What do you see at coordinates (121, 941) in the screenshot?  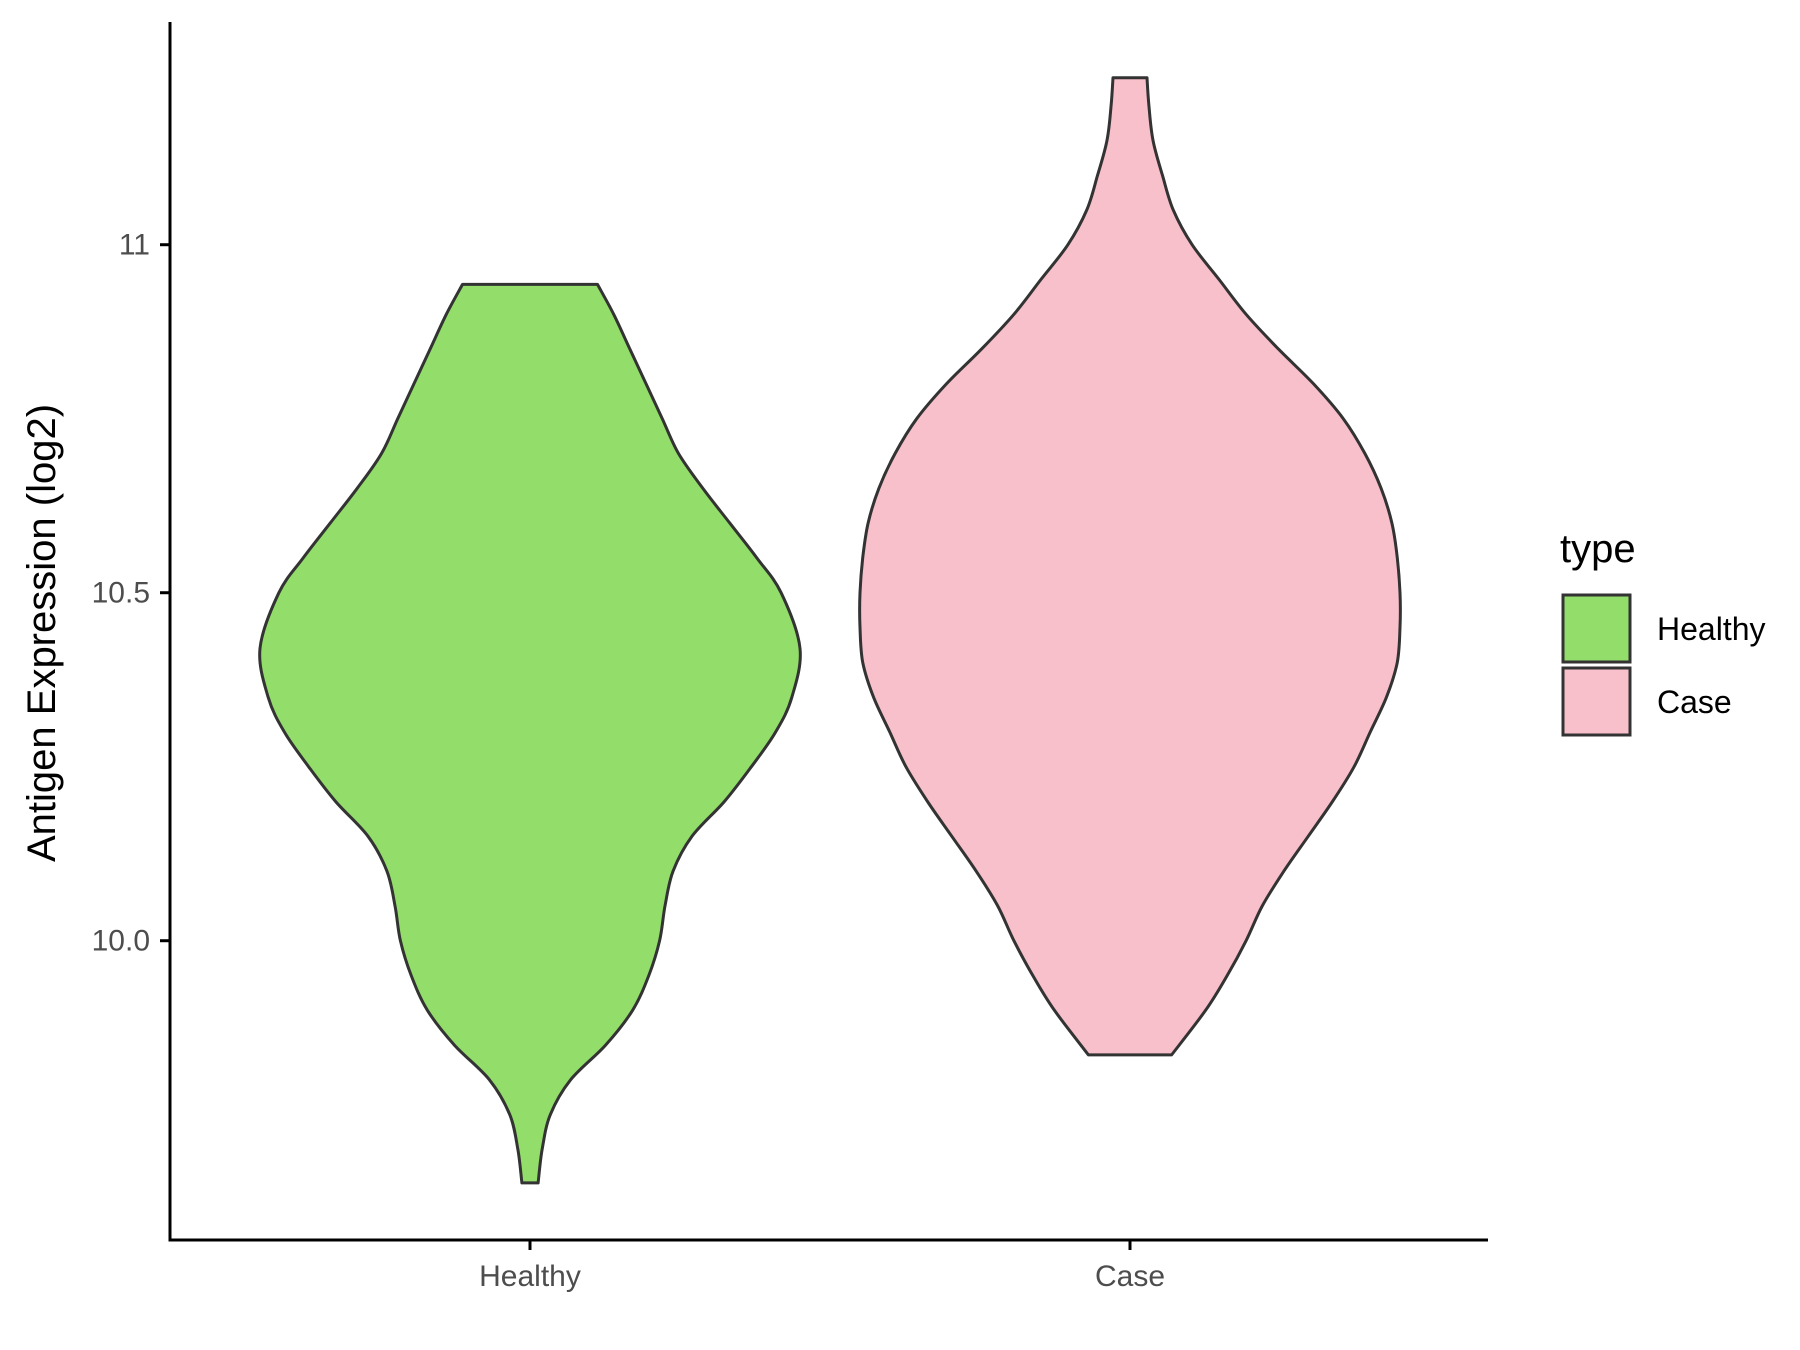 I see `y-tick-label: 10.0` at bounding box center [121, 941].